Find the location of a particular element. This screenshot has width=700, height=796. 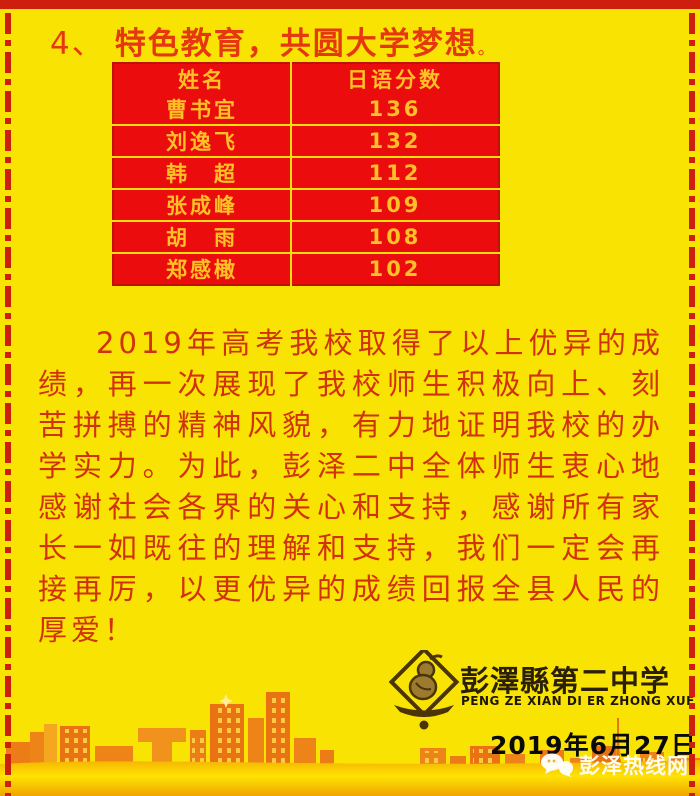

student-score: 136 is located at coordinates (395, 109).